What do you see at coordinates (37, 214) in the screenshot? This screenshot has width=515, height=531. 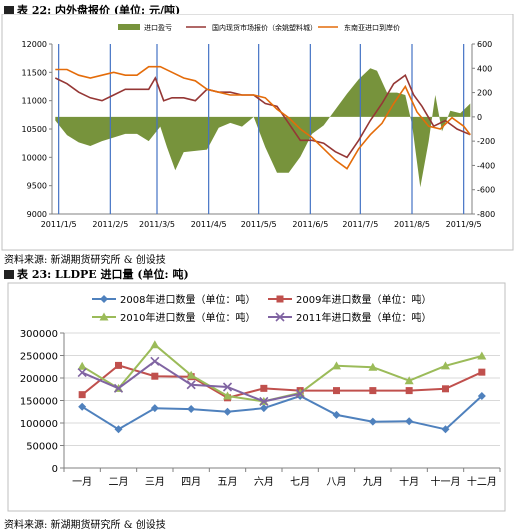 I see `chart1-left-tick-label: 9000` at bounding box center [37, 214].